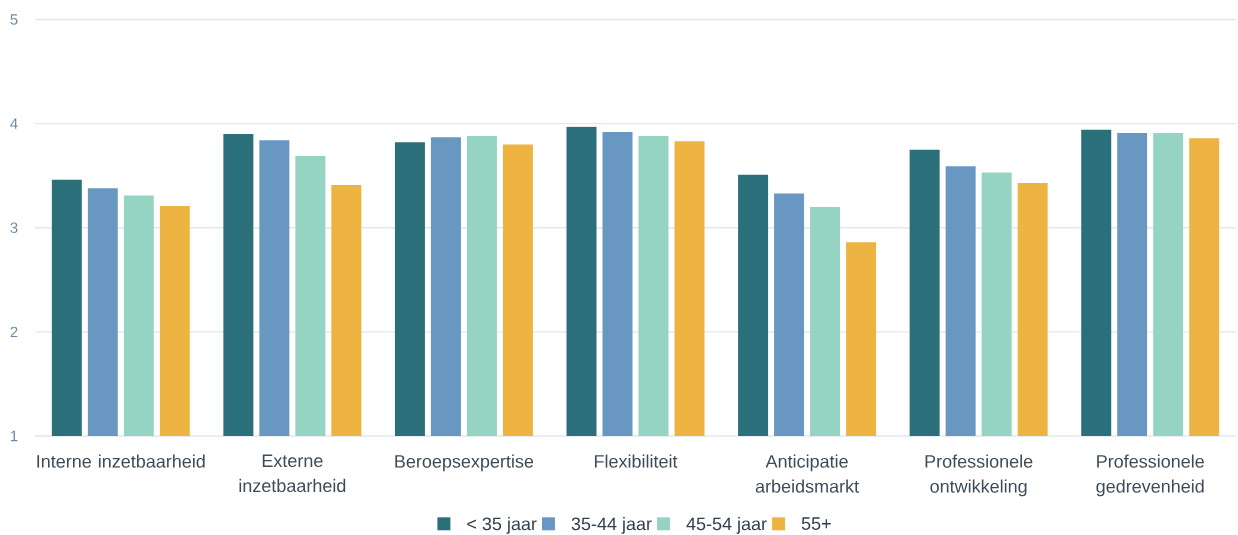 This screenshot has height=535, width=1238. What do you see at coordinates (292, 473) in the screenshot?
I see `x-tick-label: Externe inzetbaarheid` at bounding box center [292, 473].